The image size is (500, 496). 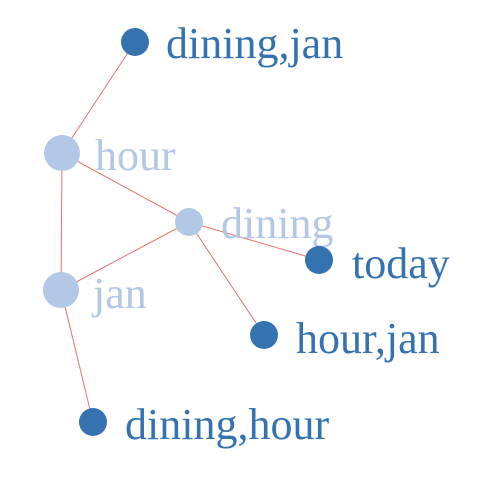 What do you see at coordinates (77, 356) in the screenshot?
I see `edge-jan-dining_hour` at bounding box center [77, 356].